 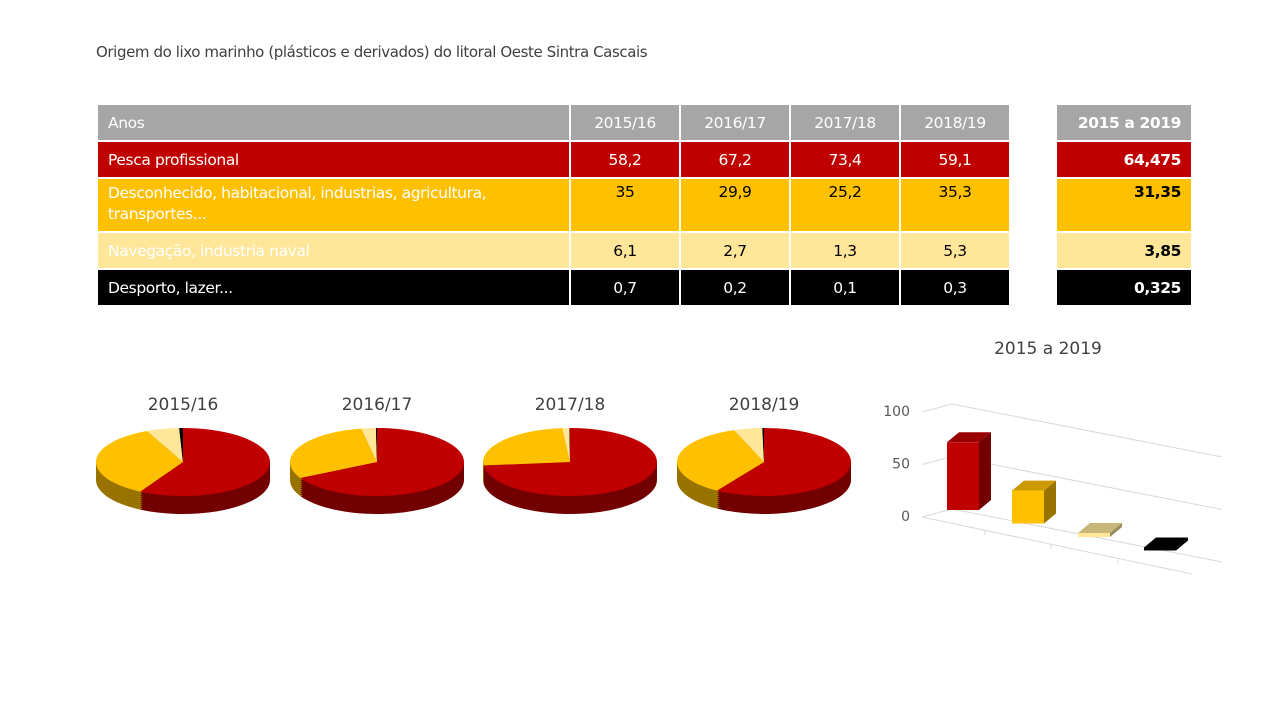 What do you see at coordinates (735, 250) in the screenshot?
I see `cell: 2,7` at bounding box center [735, 250].